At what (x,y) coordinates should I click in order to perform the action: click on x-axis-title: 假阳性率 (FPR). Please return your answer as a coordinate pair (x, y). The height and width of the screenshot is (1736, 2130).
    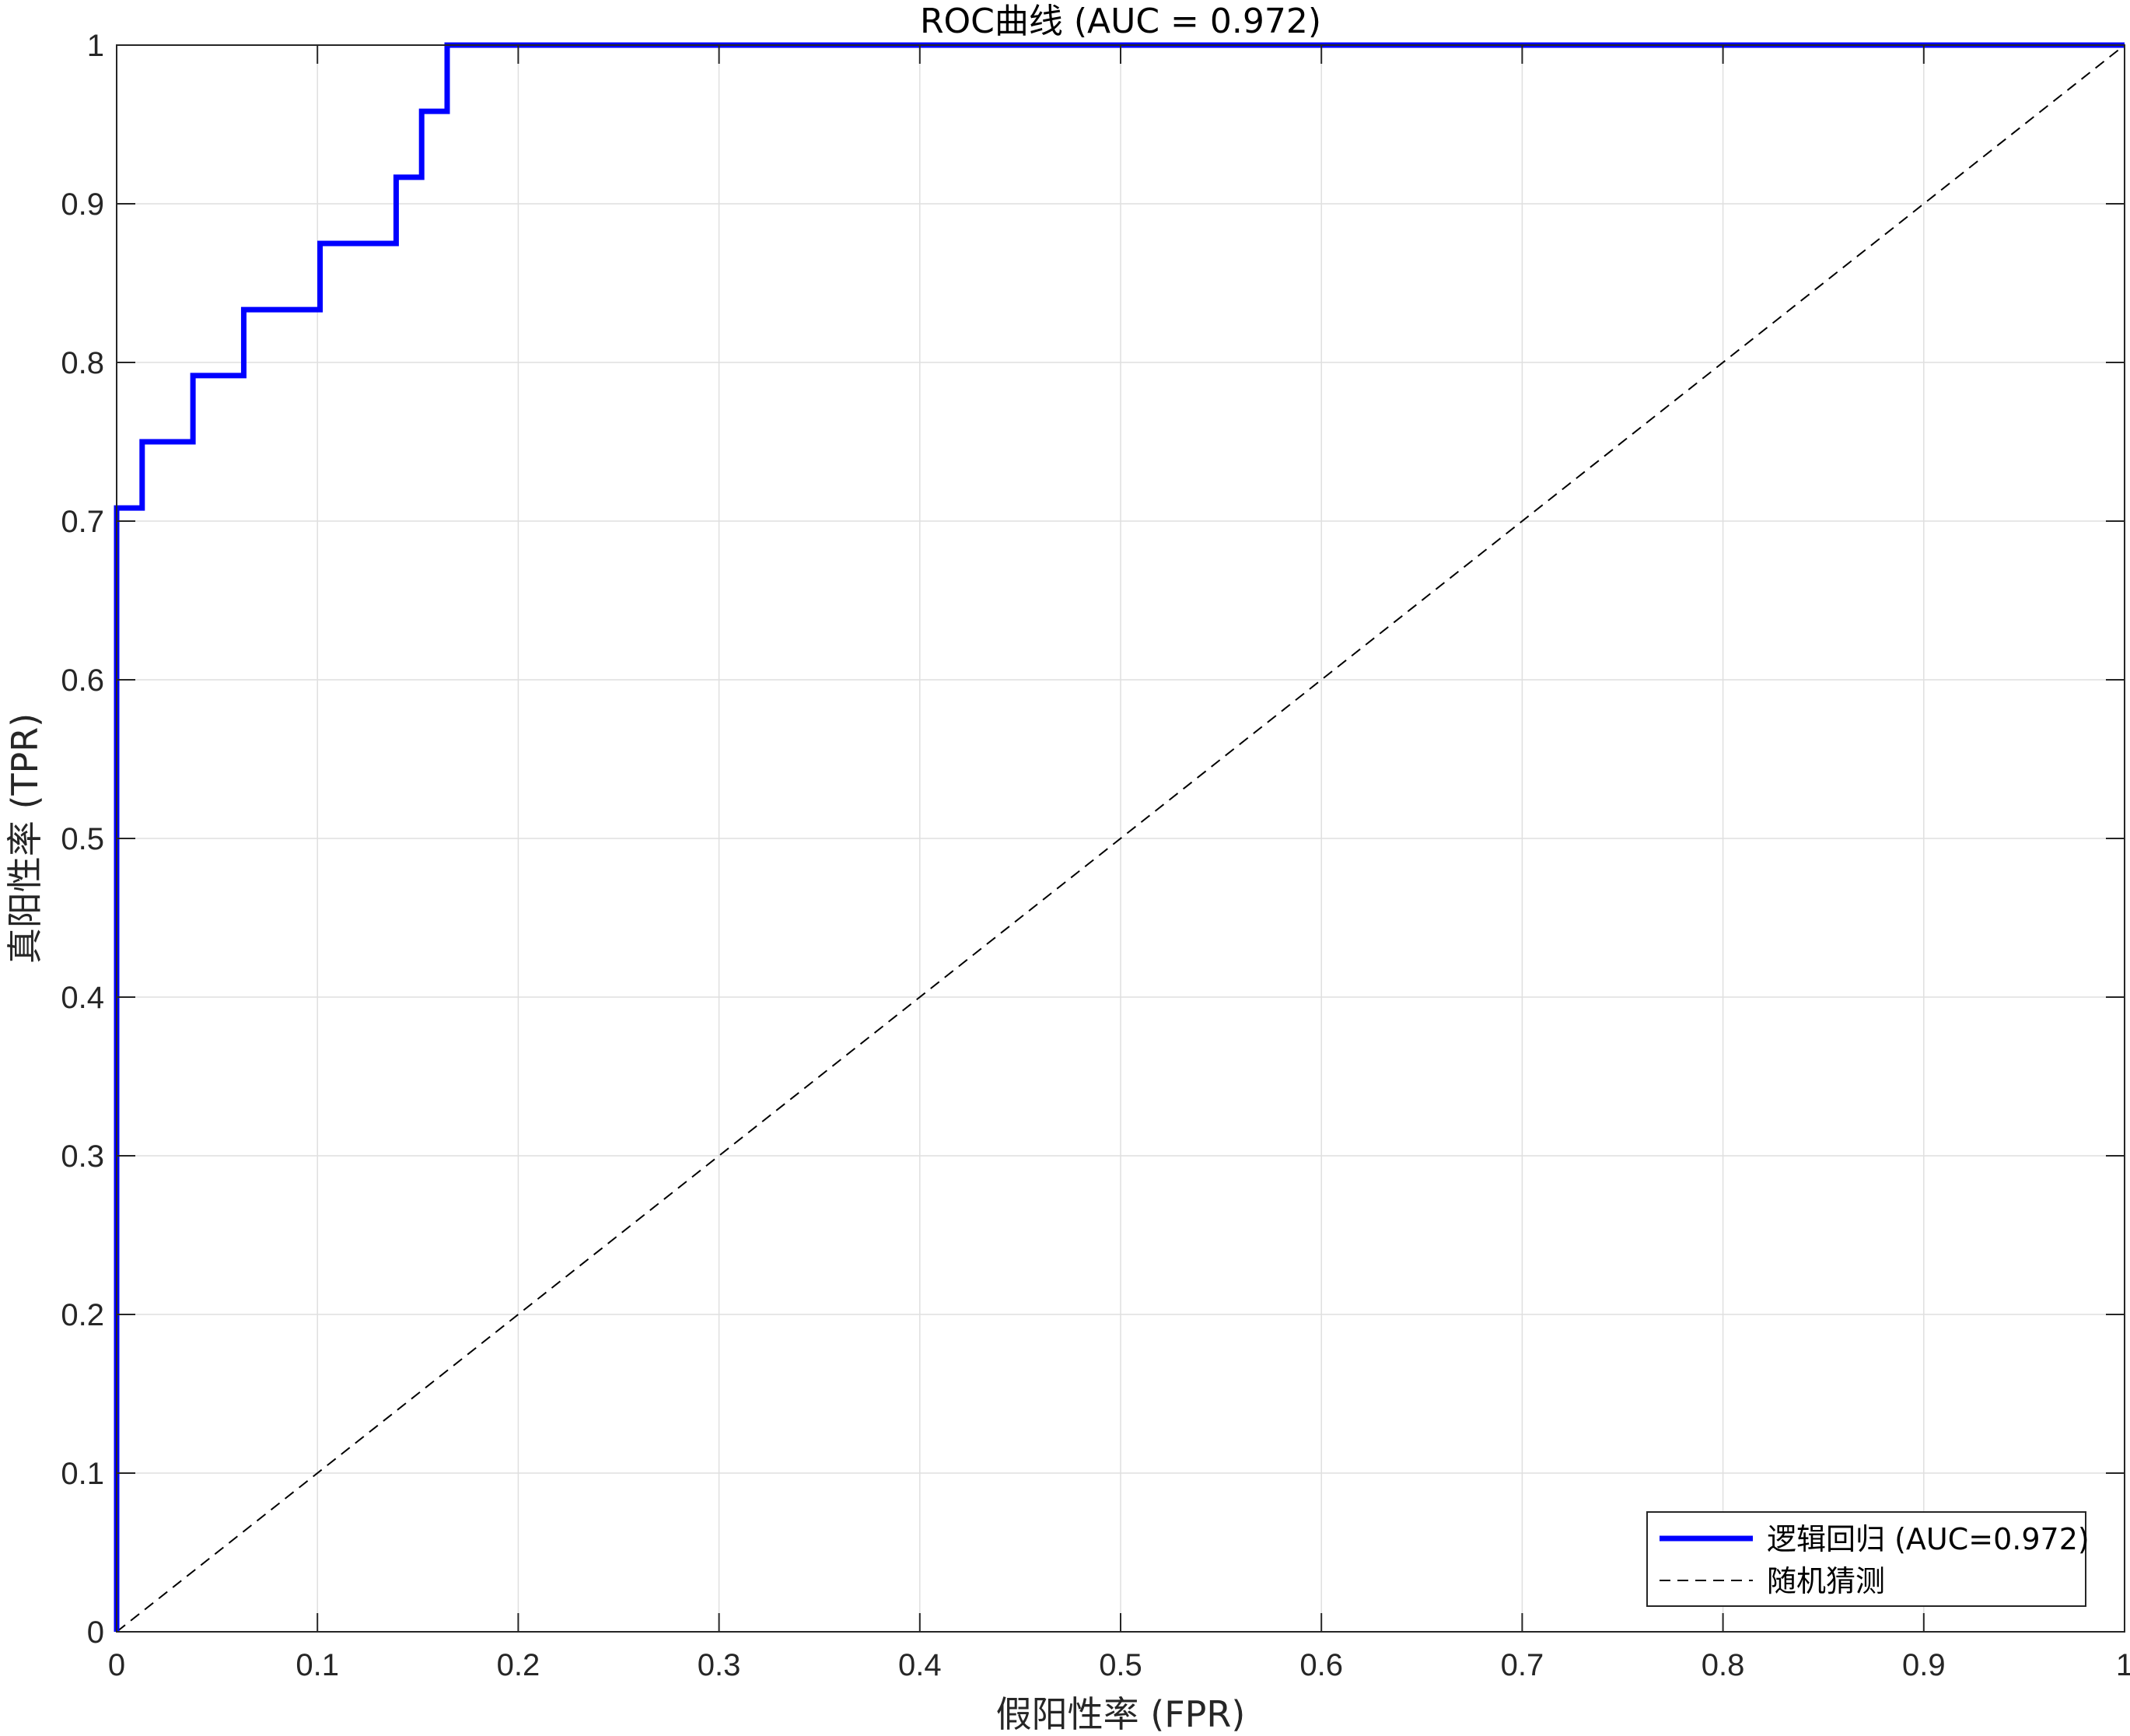
    Looking at the image, I should click on (1121, 1714).